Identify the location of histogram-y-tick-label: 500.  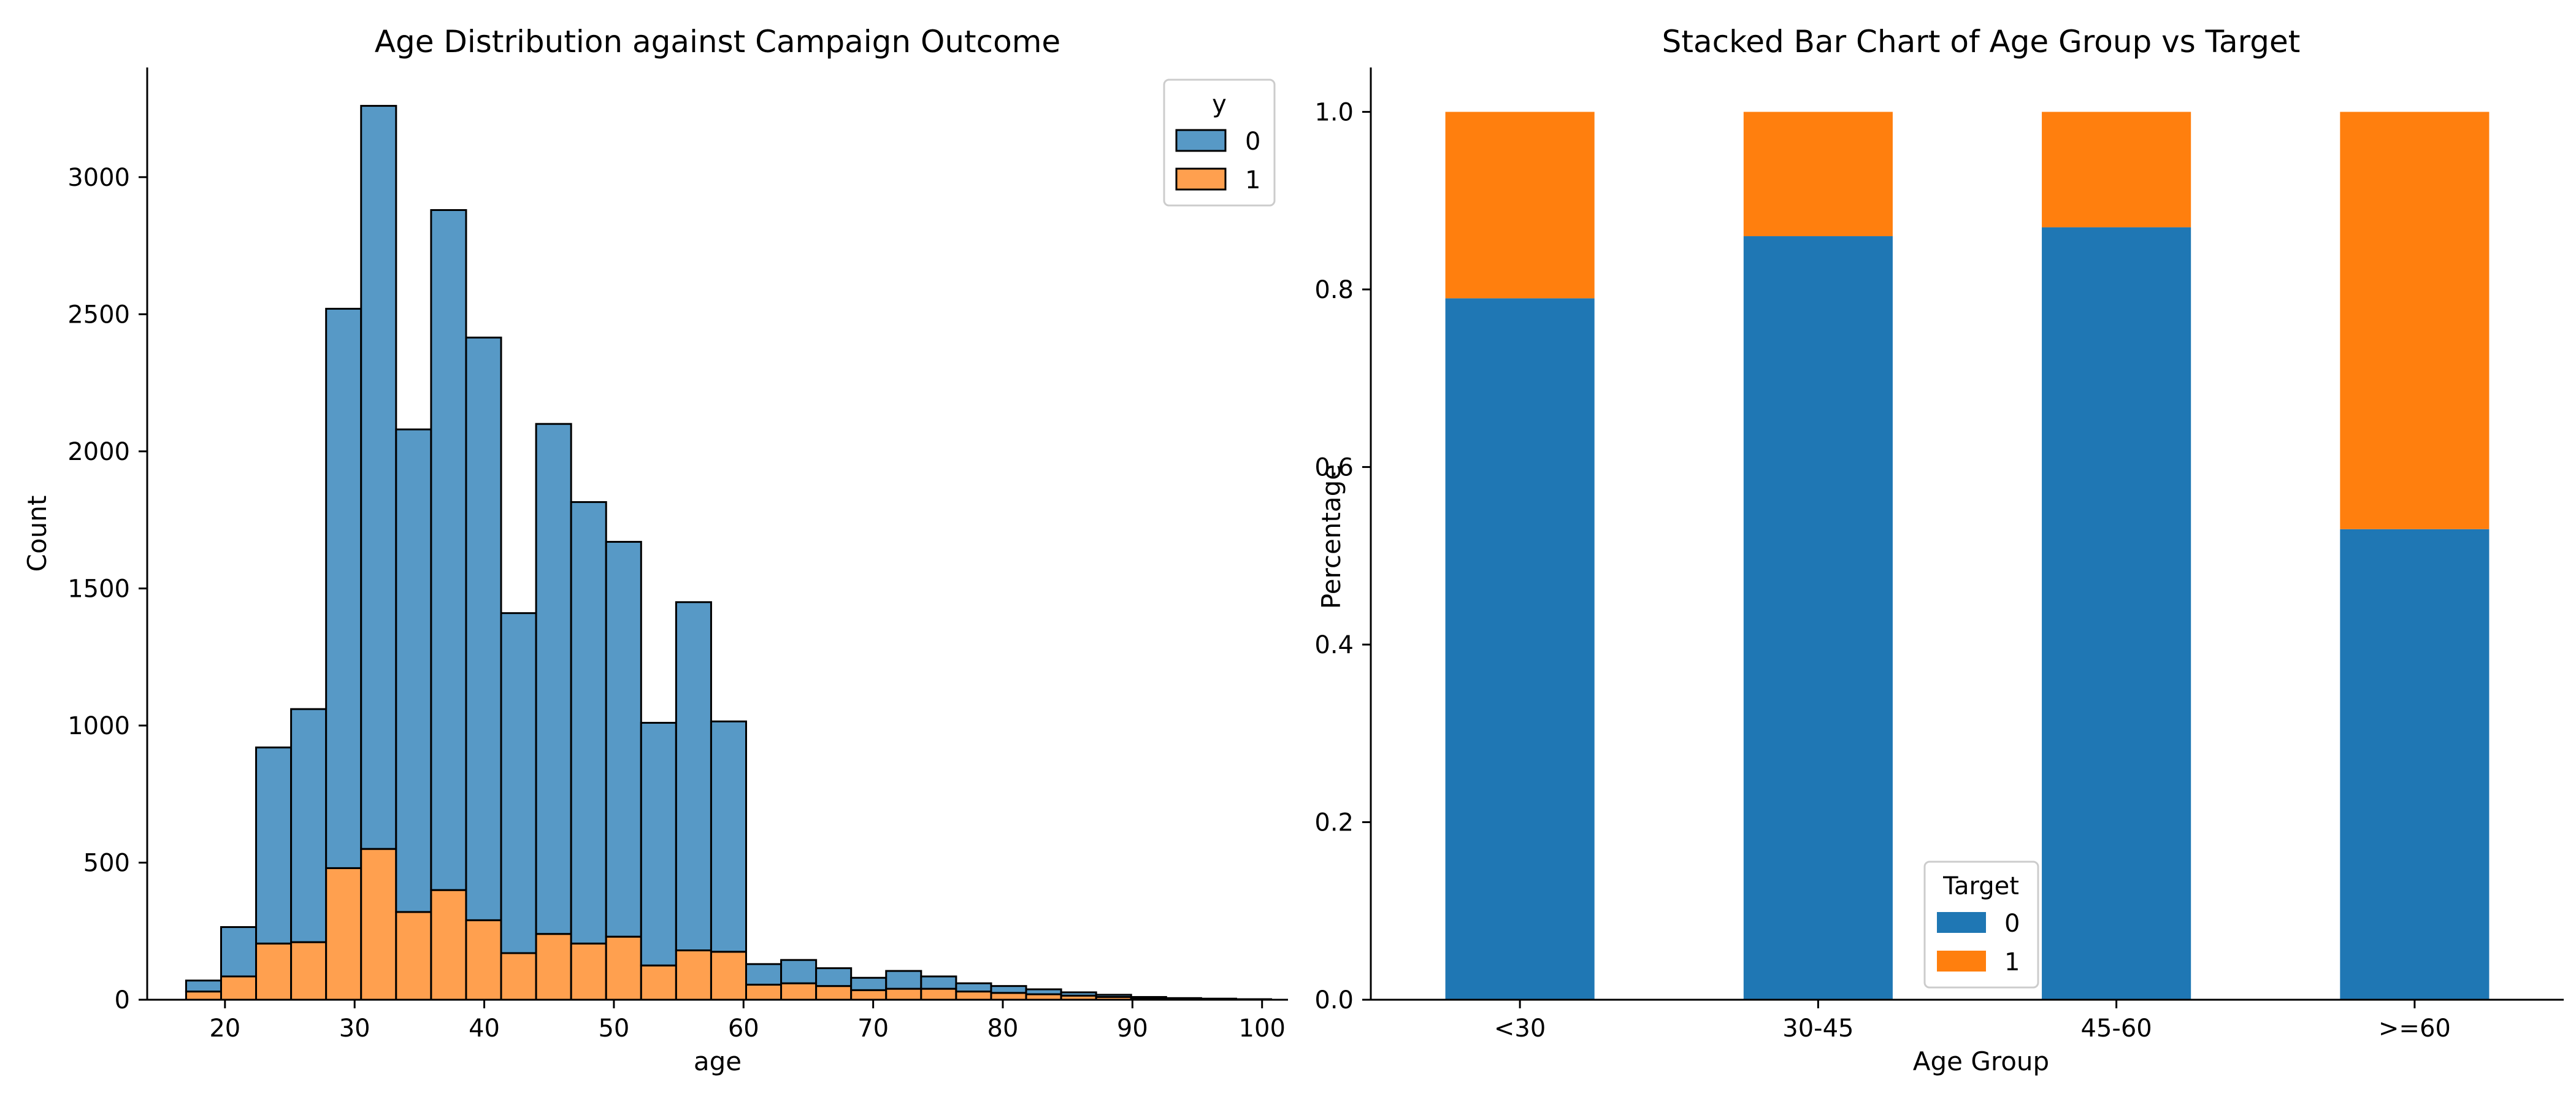
(106, 863).